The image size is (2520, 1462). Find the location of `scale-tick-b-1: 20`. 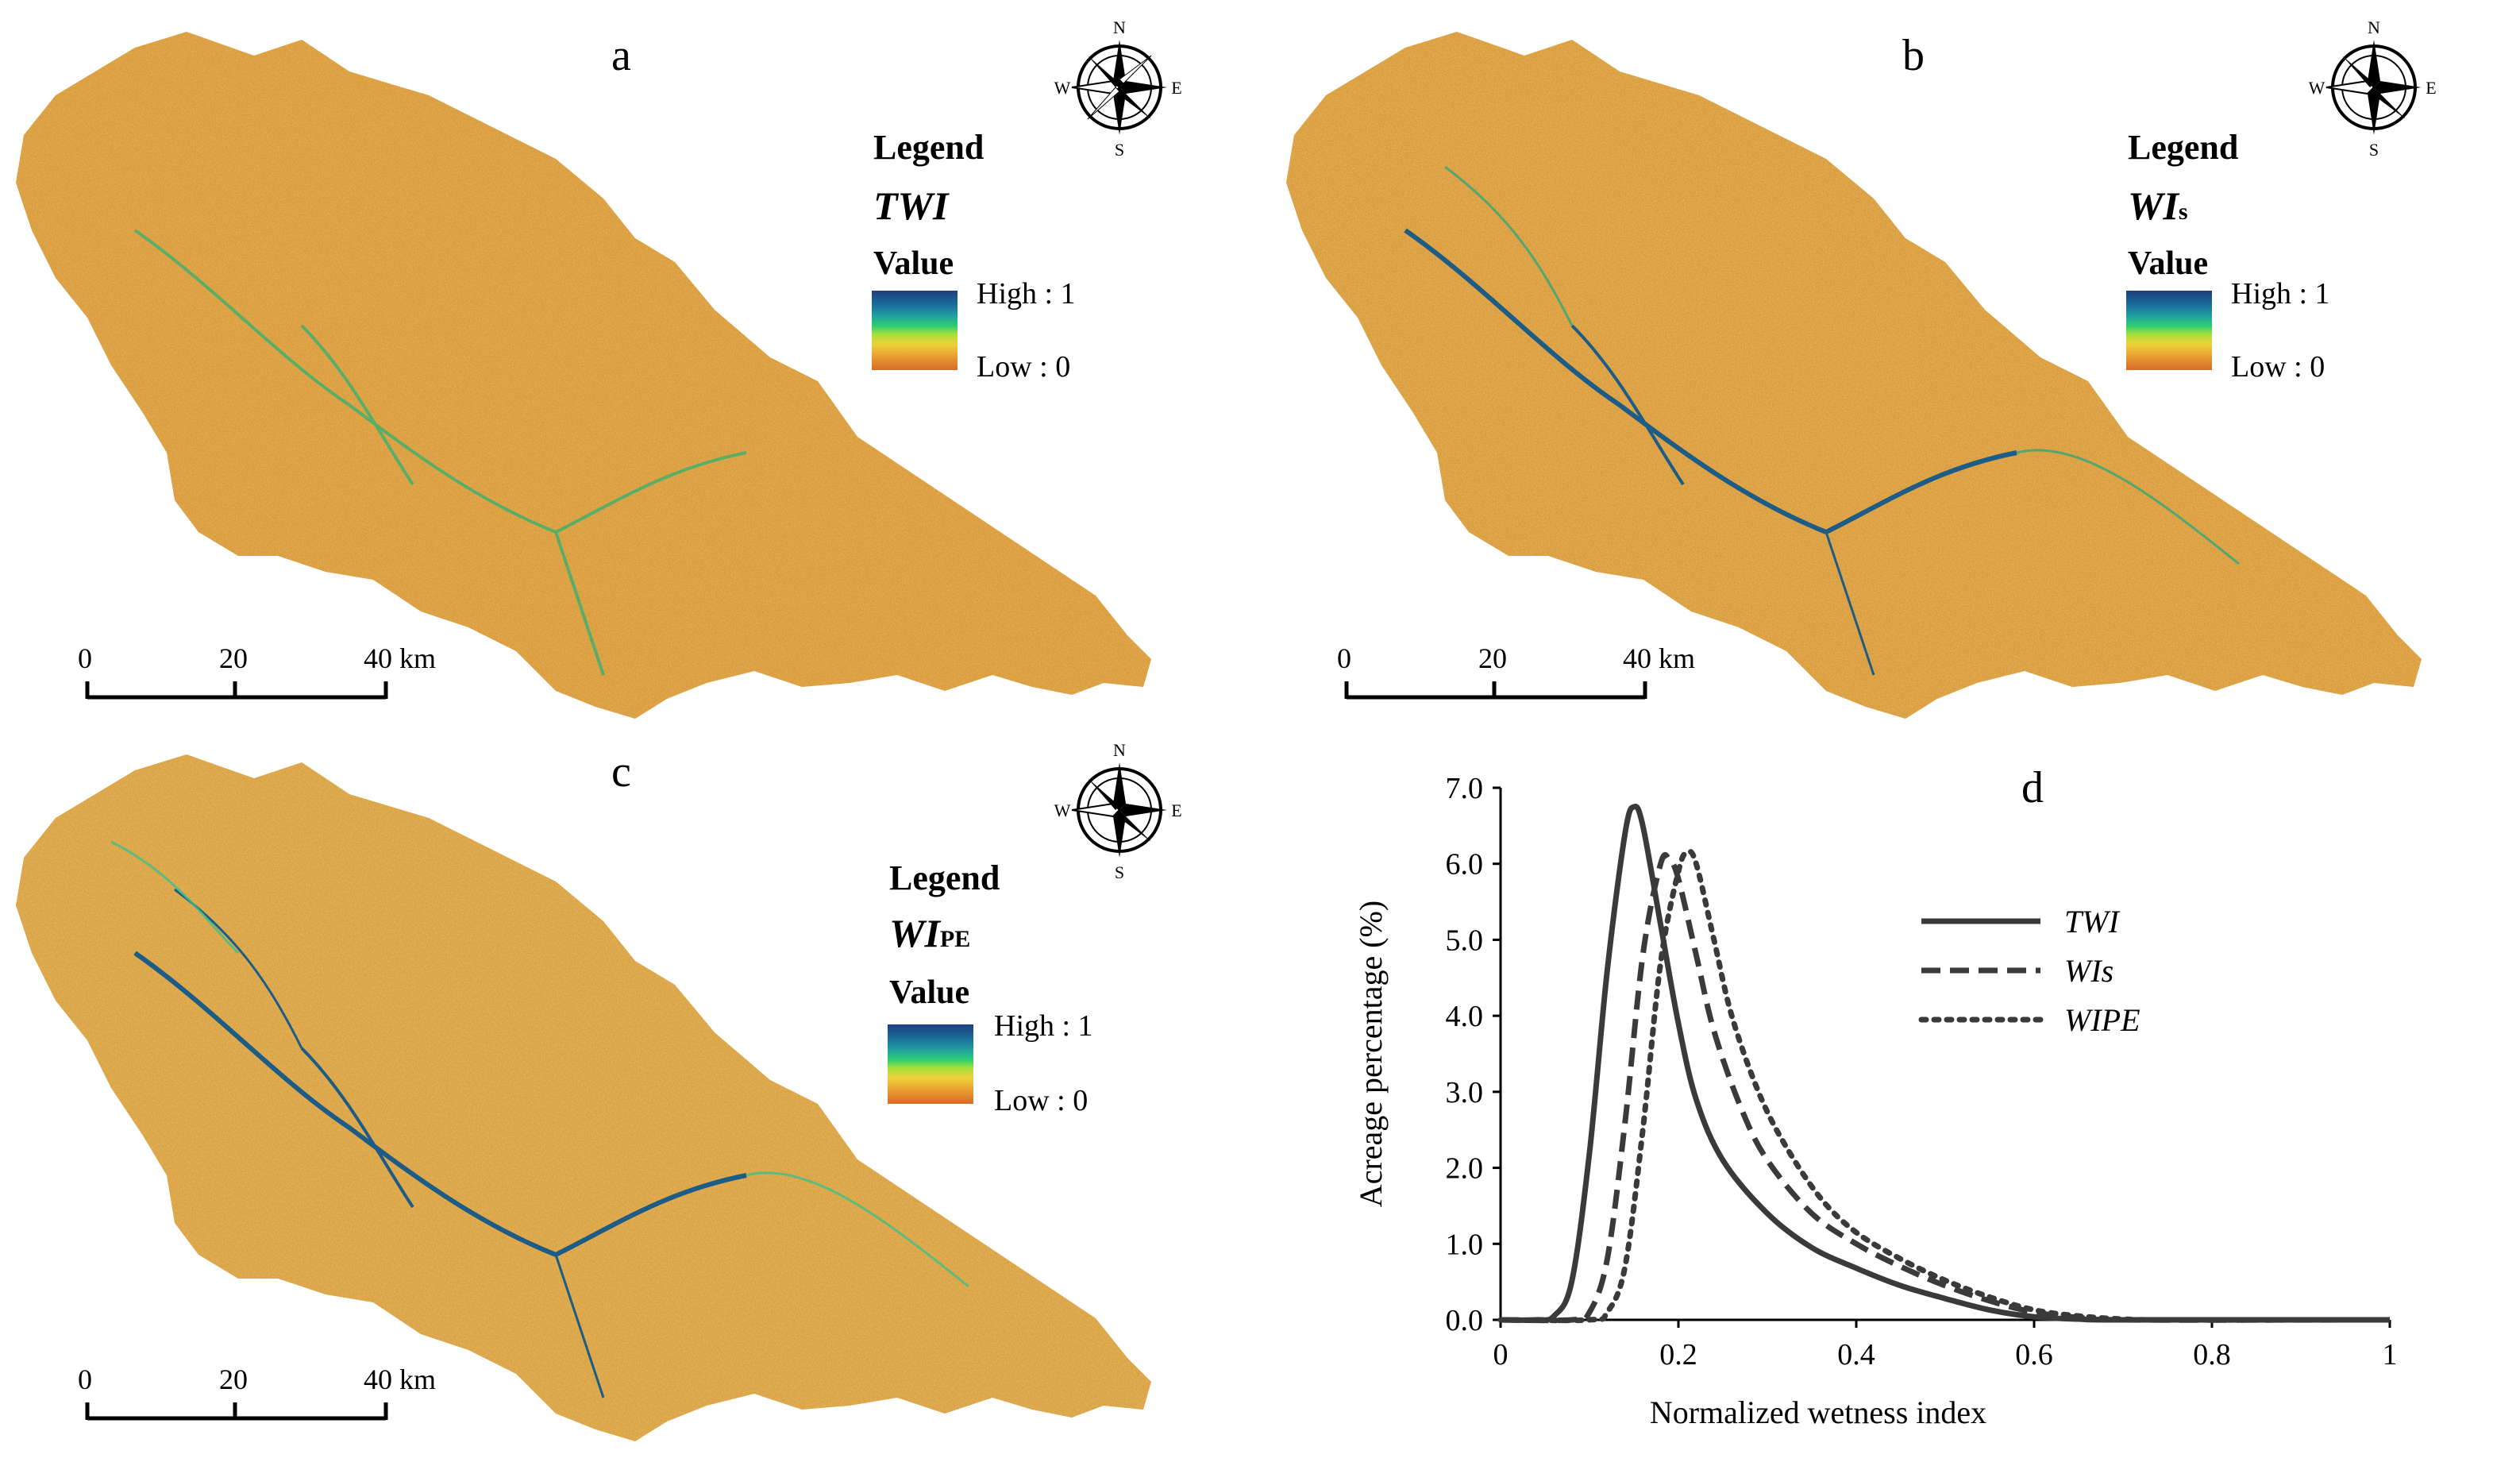

scale-tick-b-1: 20 is located at coordinates (1492, 658).